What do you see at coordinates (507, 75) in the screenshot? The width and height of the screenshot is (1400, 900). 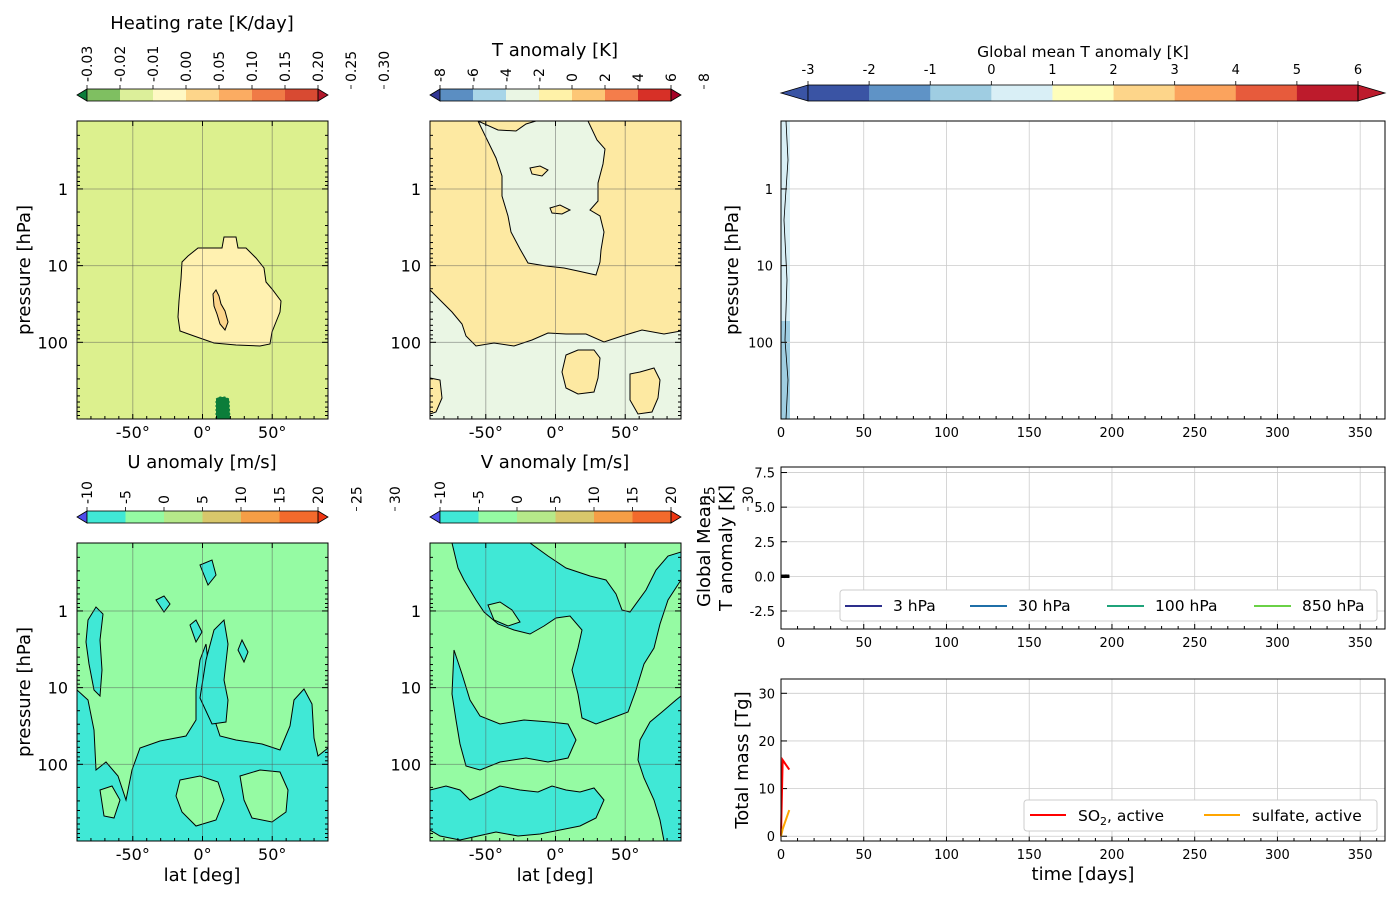 I see `colorbar-tick-label: -4` at bounding box center [507, 75].